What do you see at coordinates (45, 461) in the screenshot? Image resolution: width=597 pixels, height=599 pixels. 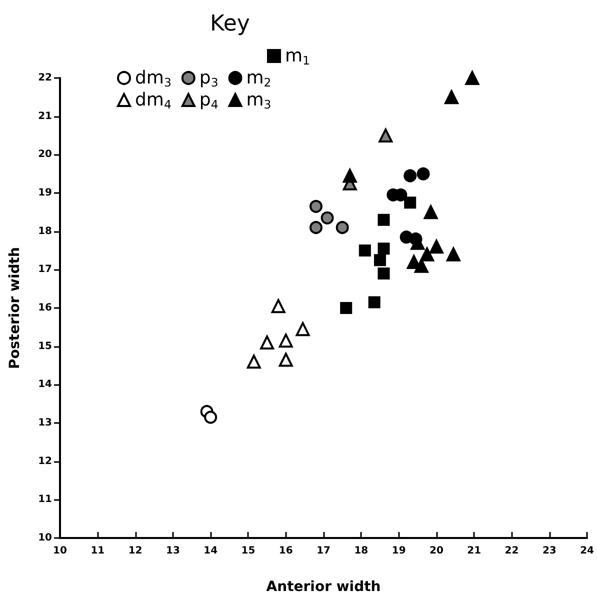 I see `y-tick-label: 12` at bounding box center [45, 461].